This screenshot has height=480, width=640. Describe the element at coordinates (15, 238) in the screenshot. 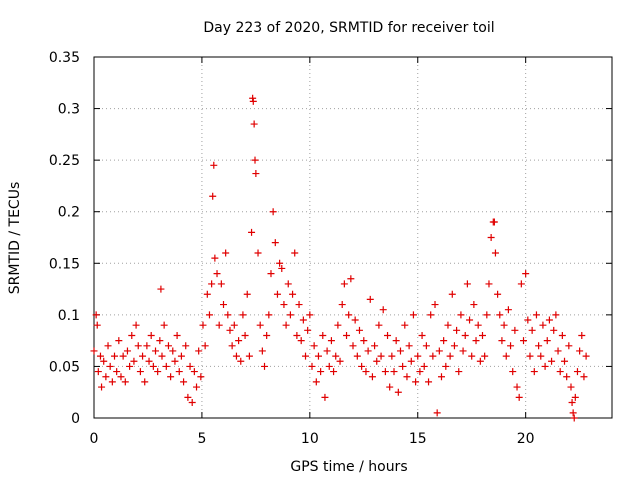

I see `y-axis-label: SRMTID / TECUs` at that location.